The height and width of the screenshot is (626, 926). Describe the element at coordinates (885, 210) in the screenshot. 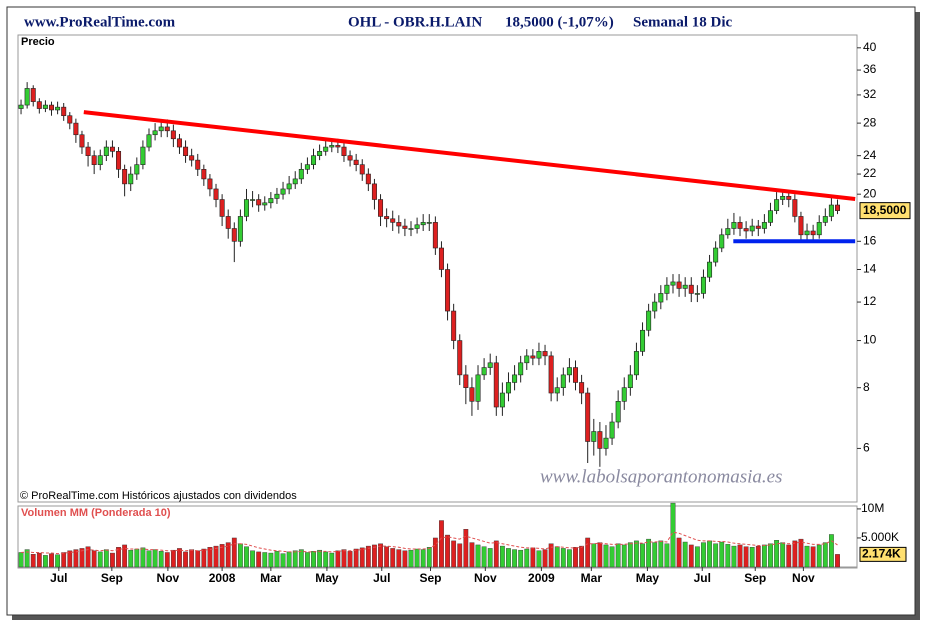

I see `last-price-label: 18,5000` at that location.